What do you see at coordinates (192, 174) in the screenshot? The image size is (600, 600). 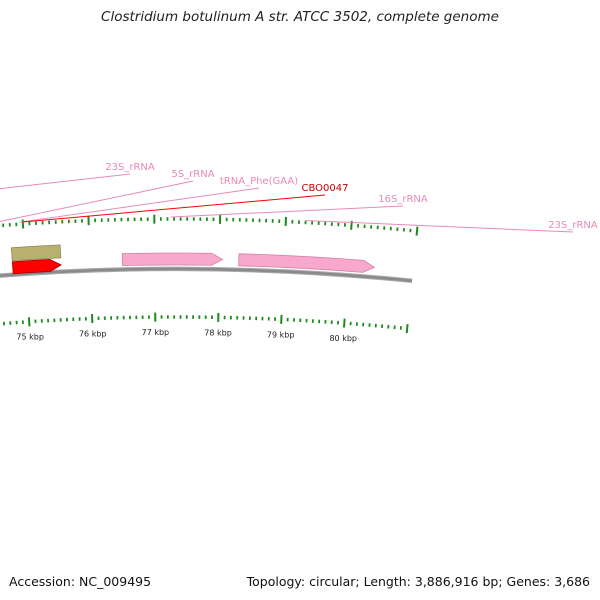 I see `5s-rrna-feature-3-label: 5S_rRNA` at bounding box center [192, 174].